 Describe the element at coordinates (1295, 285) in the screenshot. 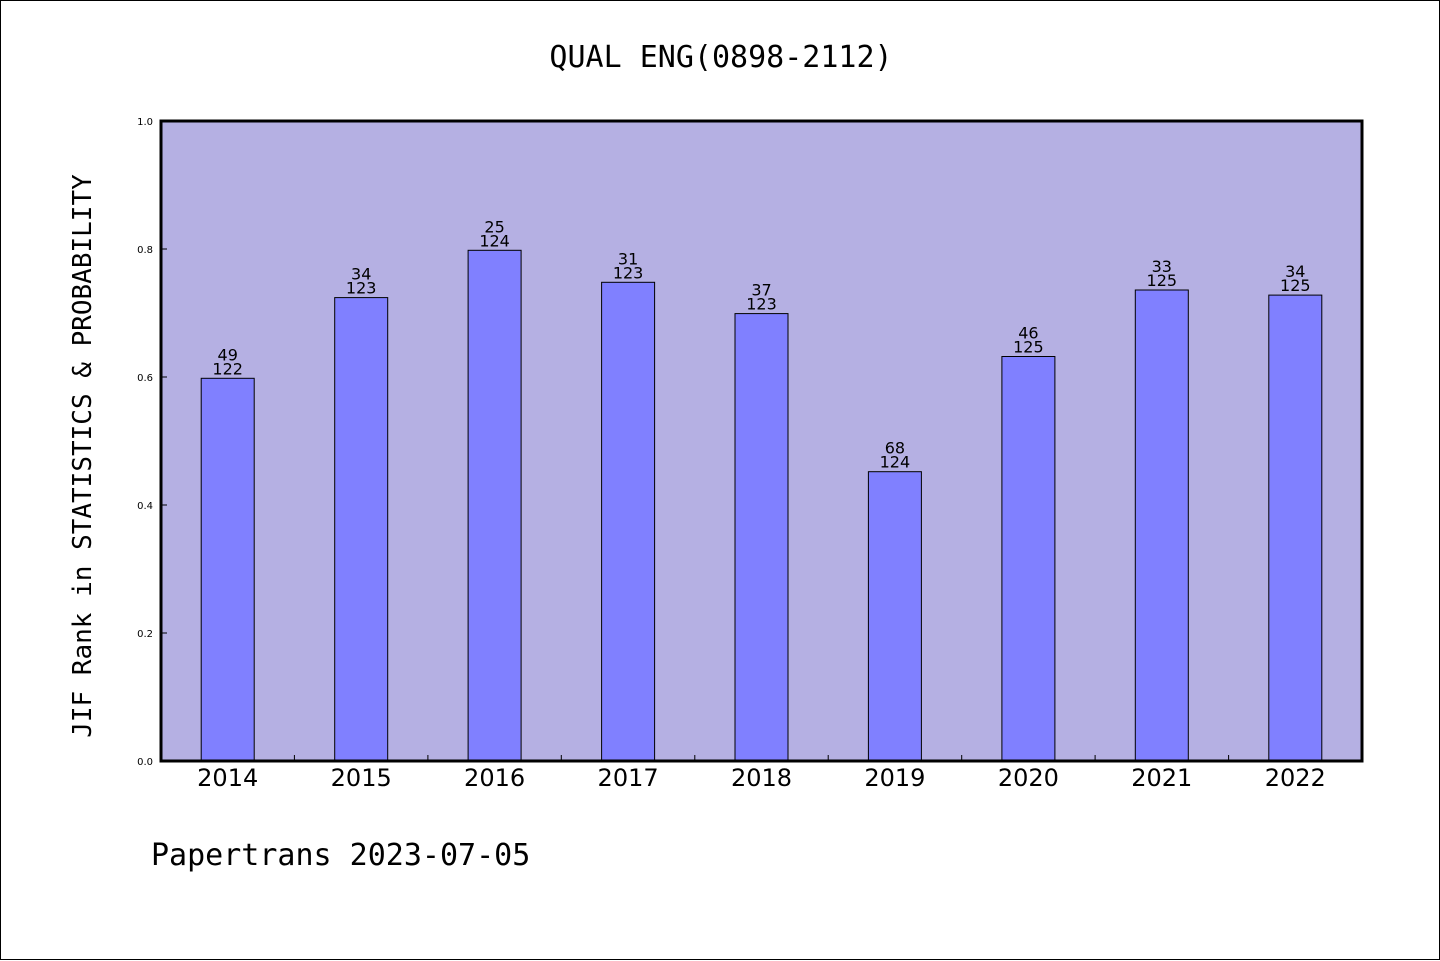

I see `bar-label-total-2022: 125` at that location.